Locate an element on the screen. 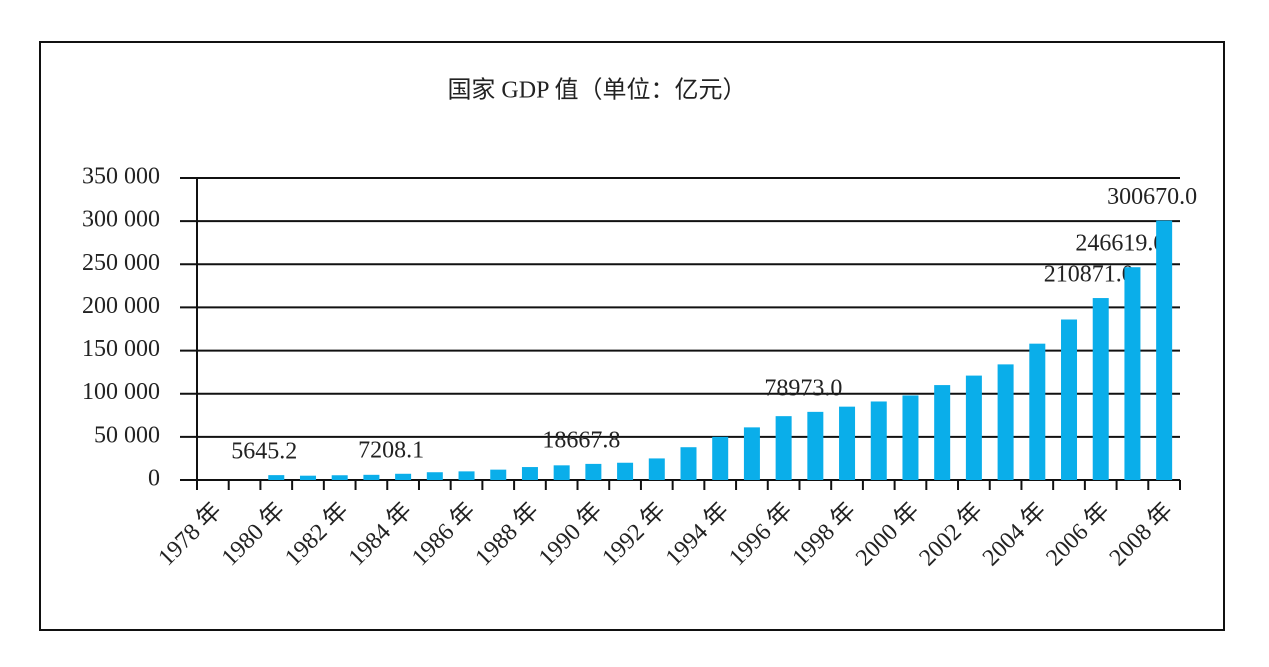 This screenshot has height=667, width=1269. y-tick-label: 350 000 is located at coordinates (121, 177).